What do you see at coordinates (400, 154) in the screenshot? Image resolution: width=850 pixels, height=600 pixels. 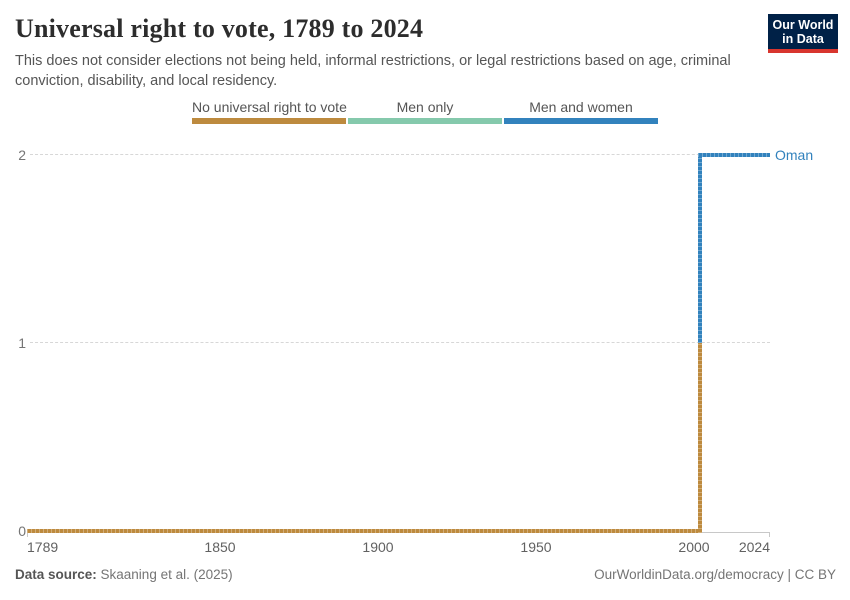 I see `gridline-y2` at bounding box center [400, 154].